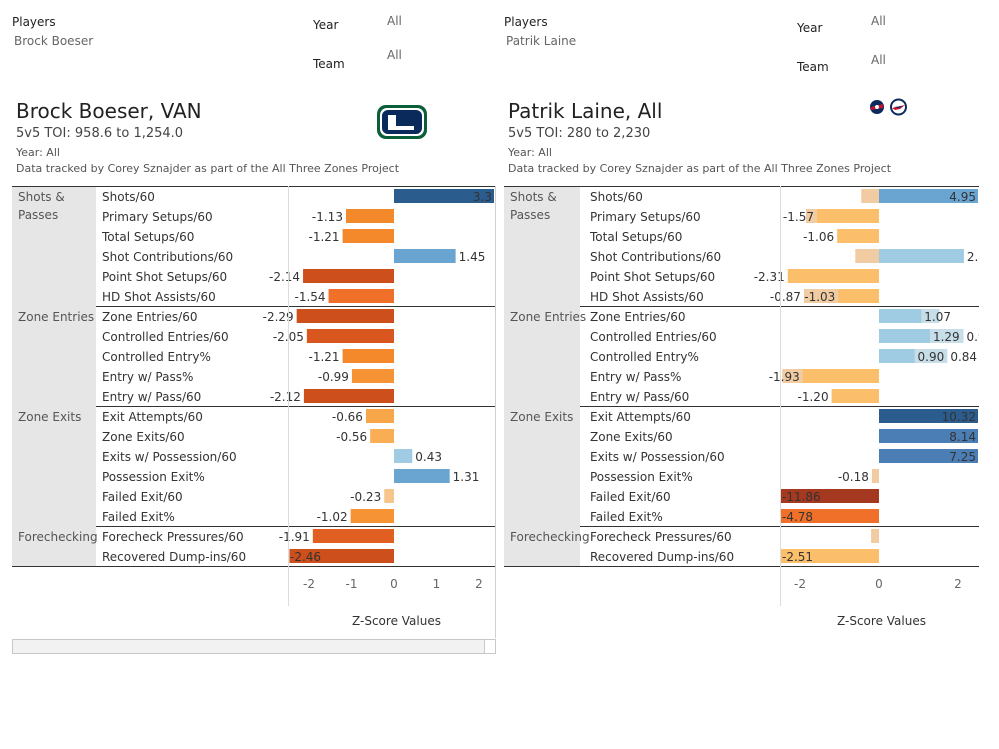 The height and width of the screenshot is (749, 999). I want to click on team-filter-value: All, so click(394, 55).